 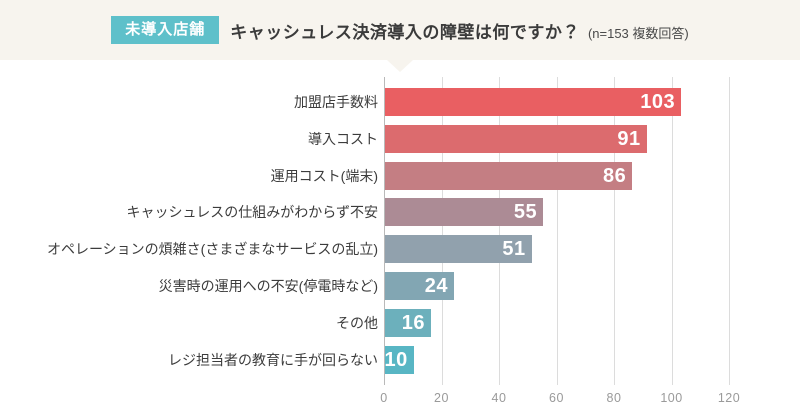 What do you see at coordinates (499, 398) in the screenshot?
I see `axis-tick-label: 40` at bounding box center [499, 398].